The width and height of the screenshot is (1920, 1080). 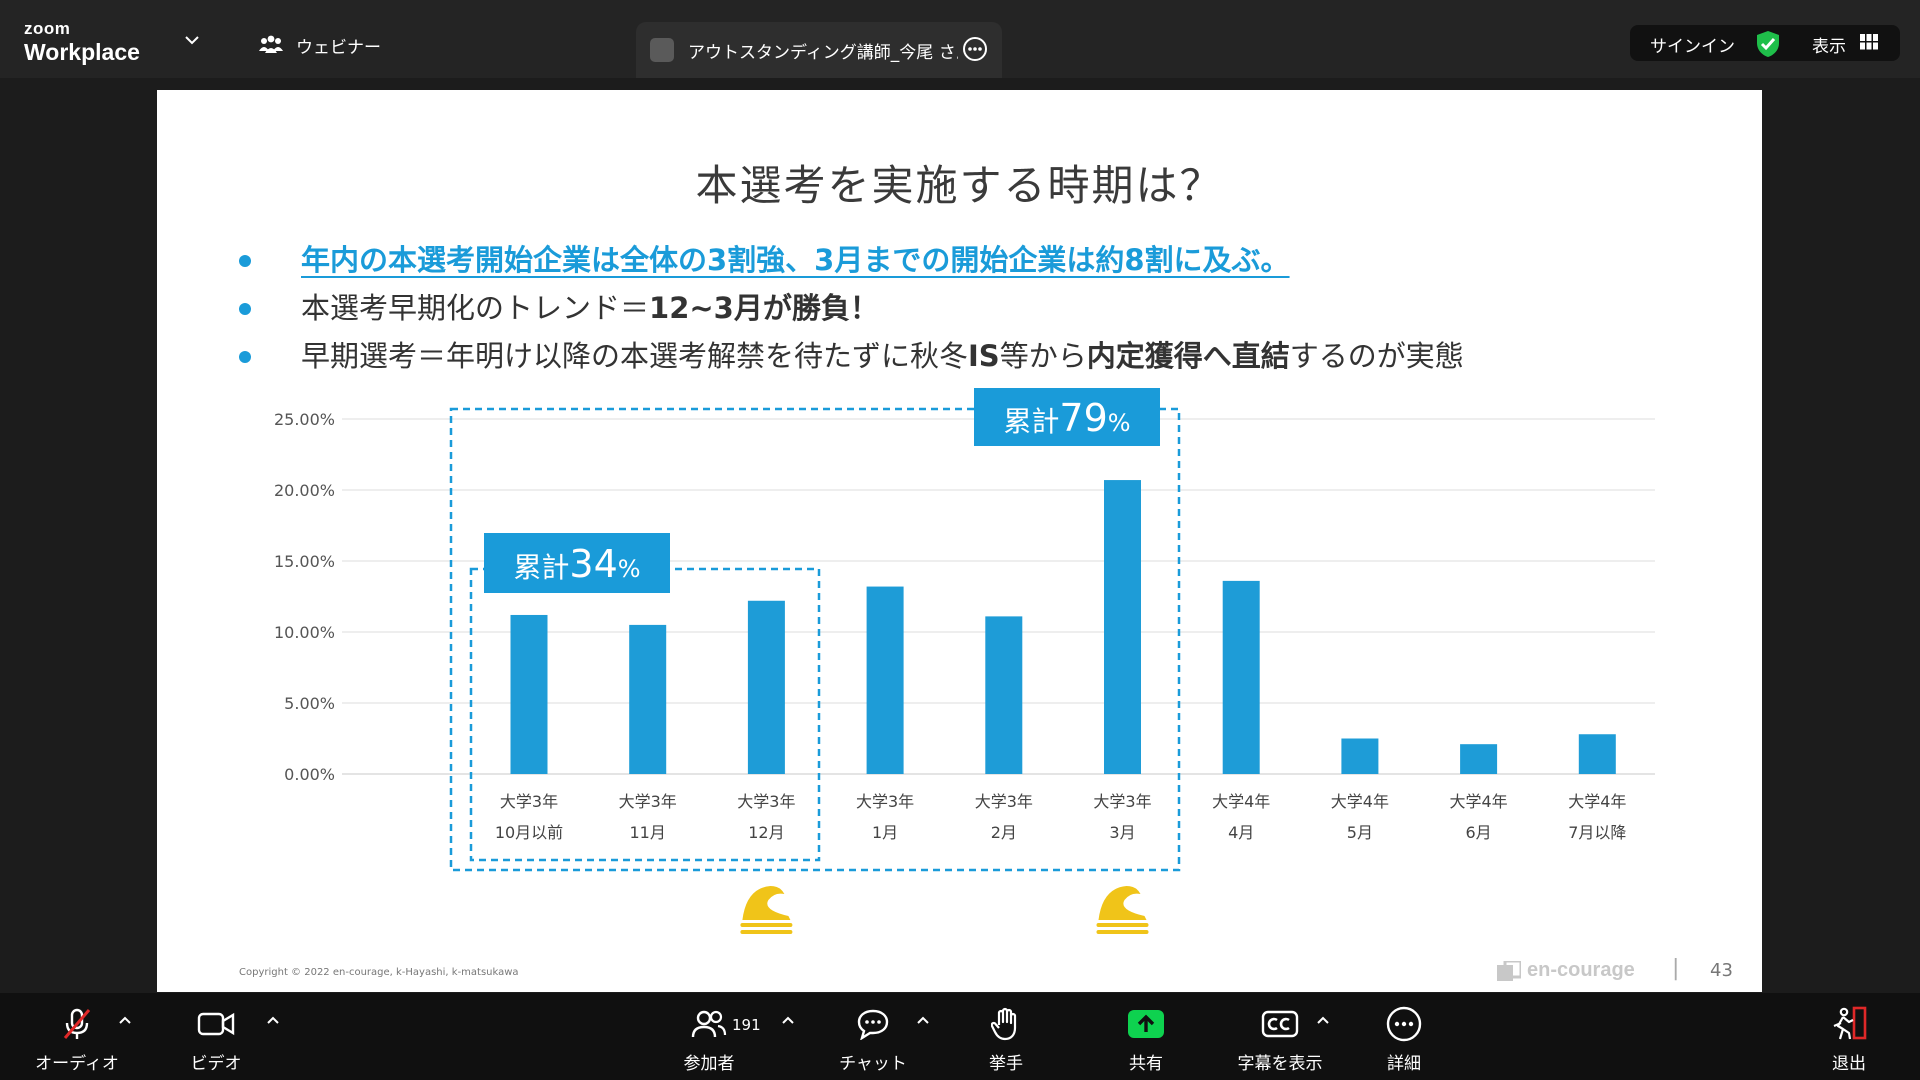 What do you see at coordinates (1188, 356) in the screenshot?
I see `bullet-text-3d: 内定獲得へ直結` at bounding box center [1188, 356].